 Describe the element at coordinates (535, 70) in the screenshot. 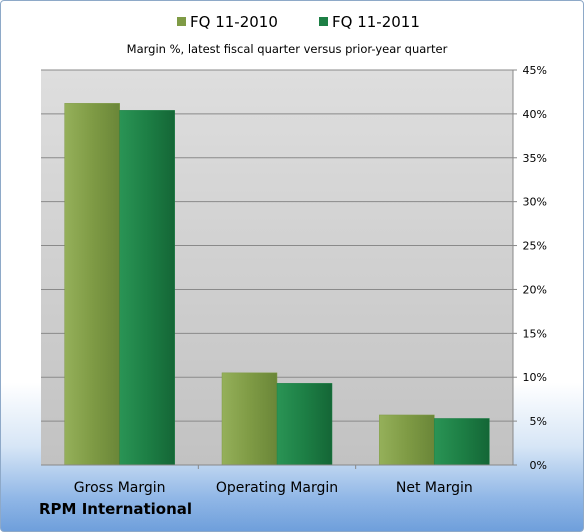

I see `y-tick-label: 45%` at that location.